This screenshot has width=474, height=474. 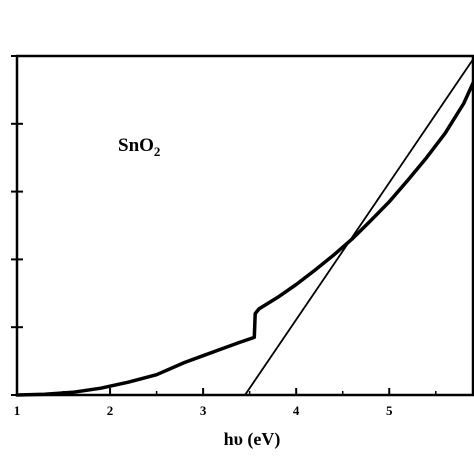 I want to click on x-tick-label-0: 1, so click(x=17, y=410).